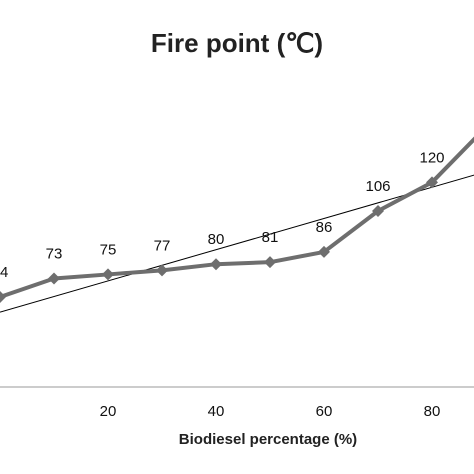 This screenshot has width=474, height=474. I want to click on x-tick-labels: 204060801, so click(270, 411).